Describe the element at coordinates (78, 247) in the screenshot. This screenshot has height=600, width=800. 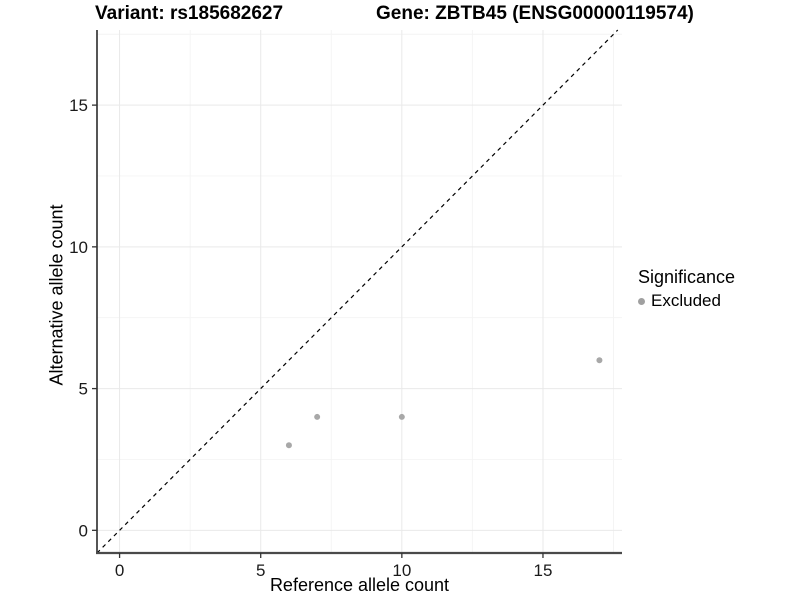
I see `y-tick-label: 10` at that location.